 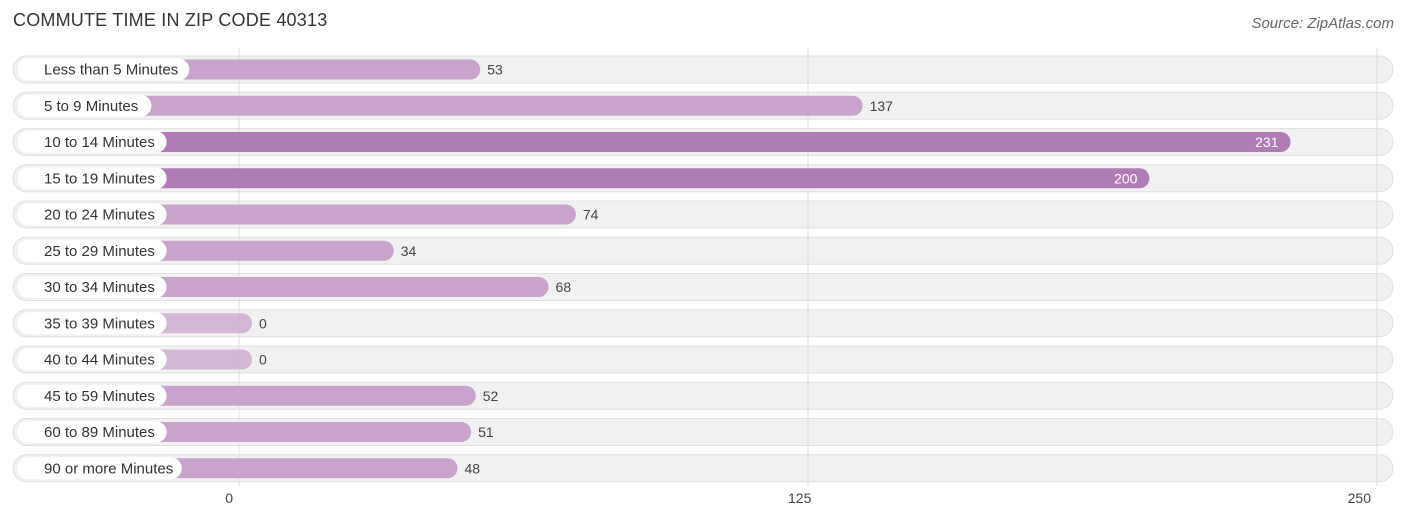 I want to click on x-tick-label: 0, so click(x=229, y=498).